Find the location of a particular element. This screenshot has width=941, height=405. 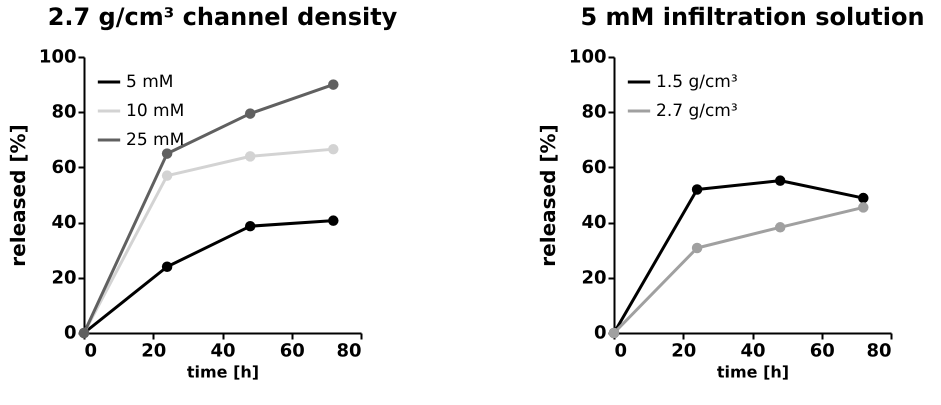

legend-label: 1.5 g/cm³ is located at coordinates (697, 82).